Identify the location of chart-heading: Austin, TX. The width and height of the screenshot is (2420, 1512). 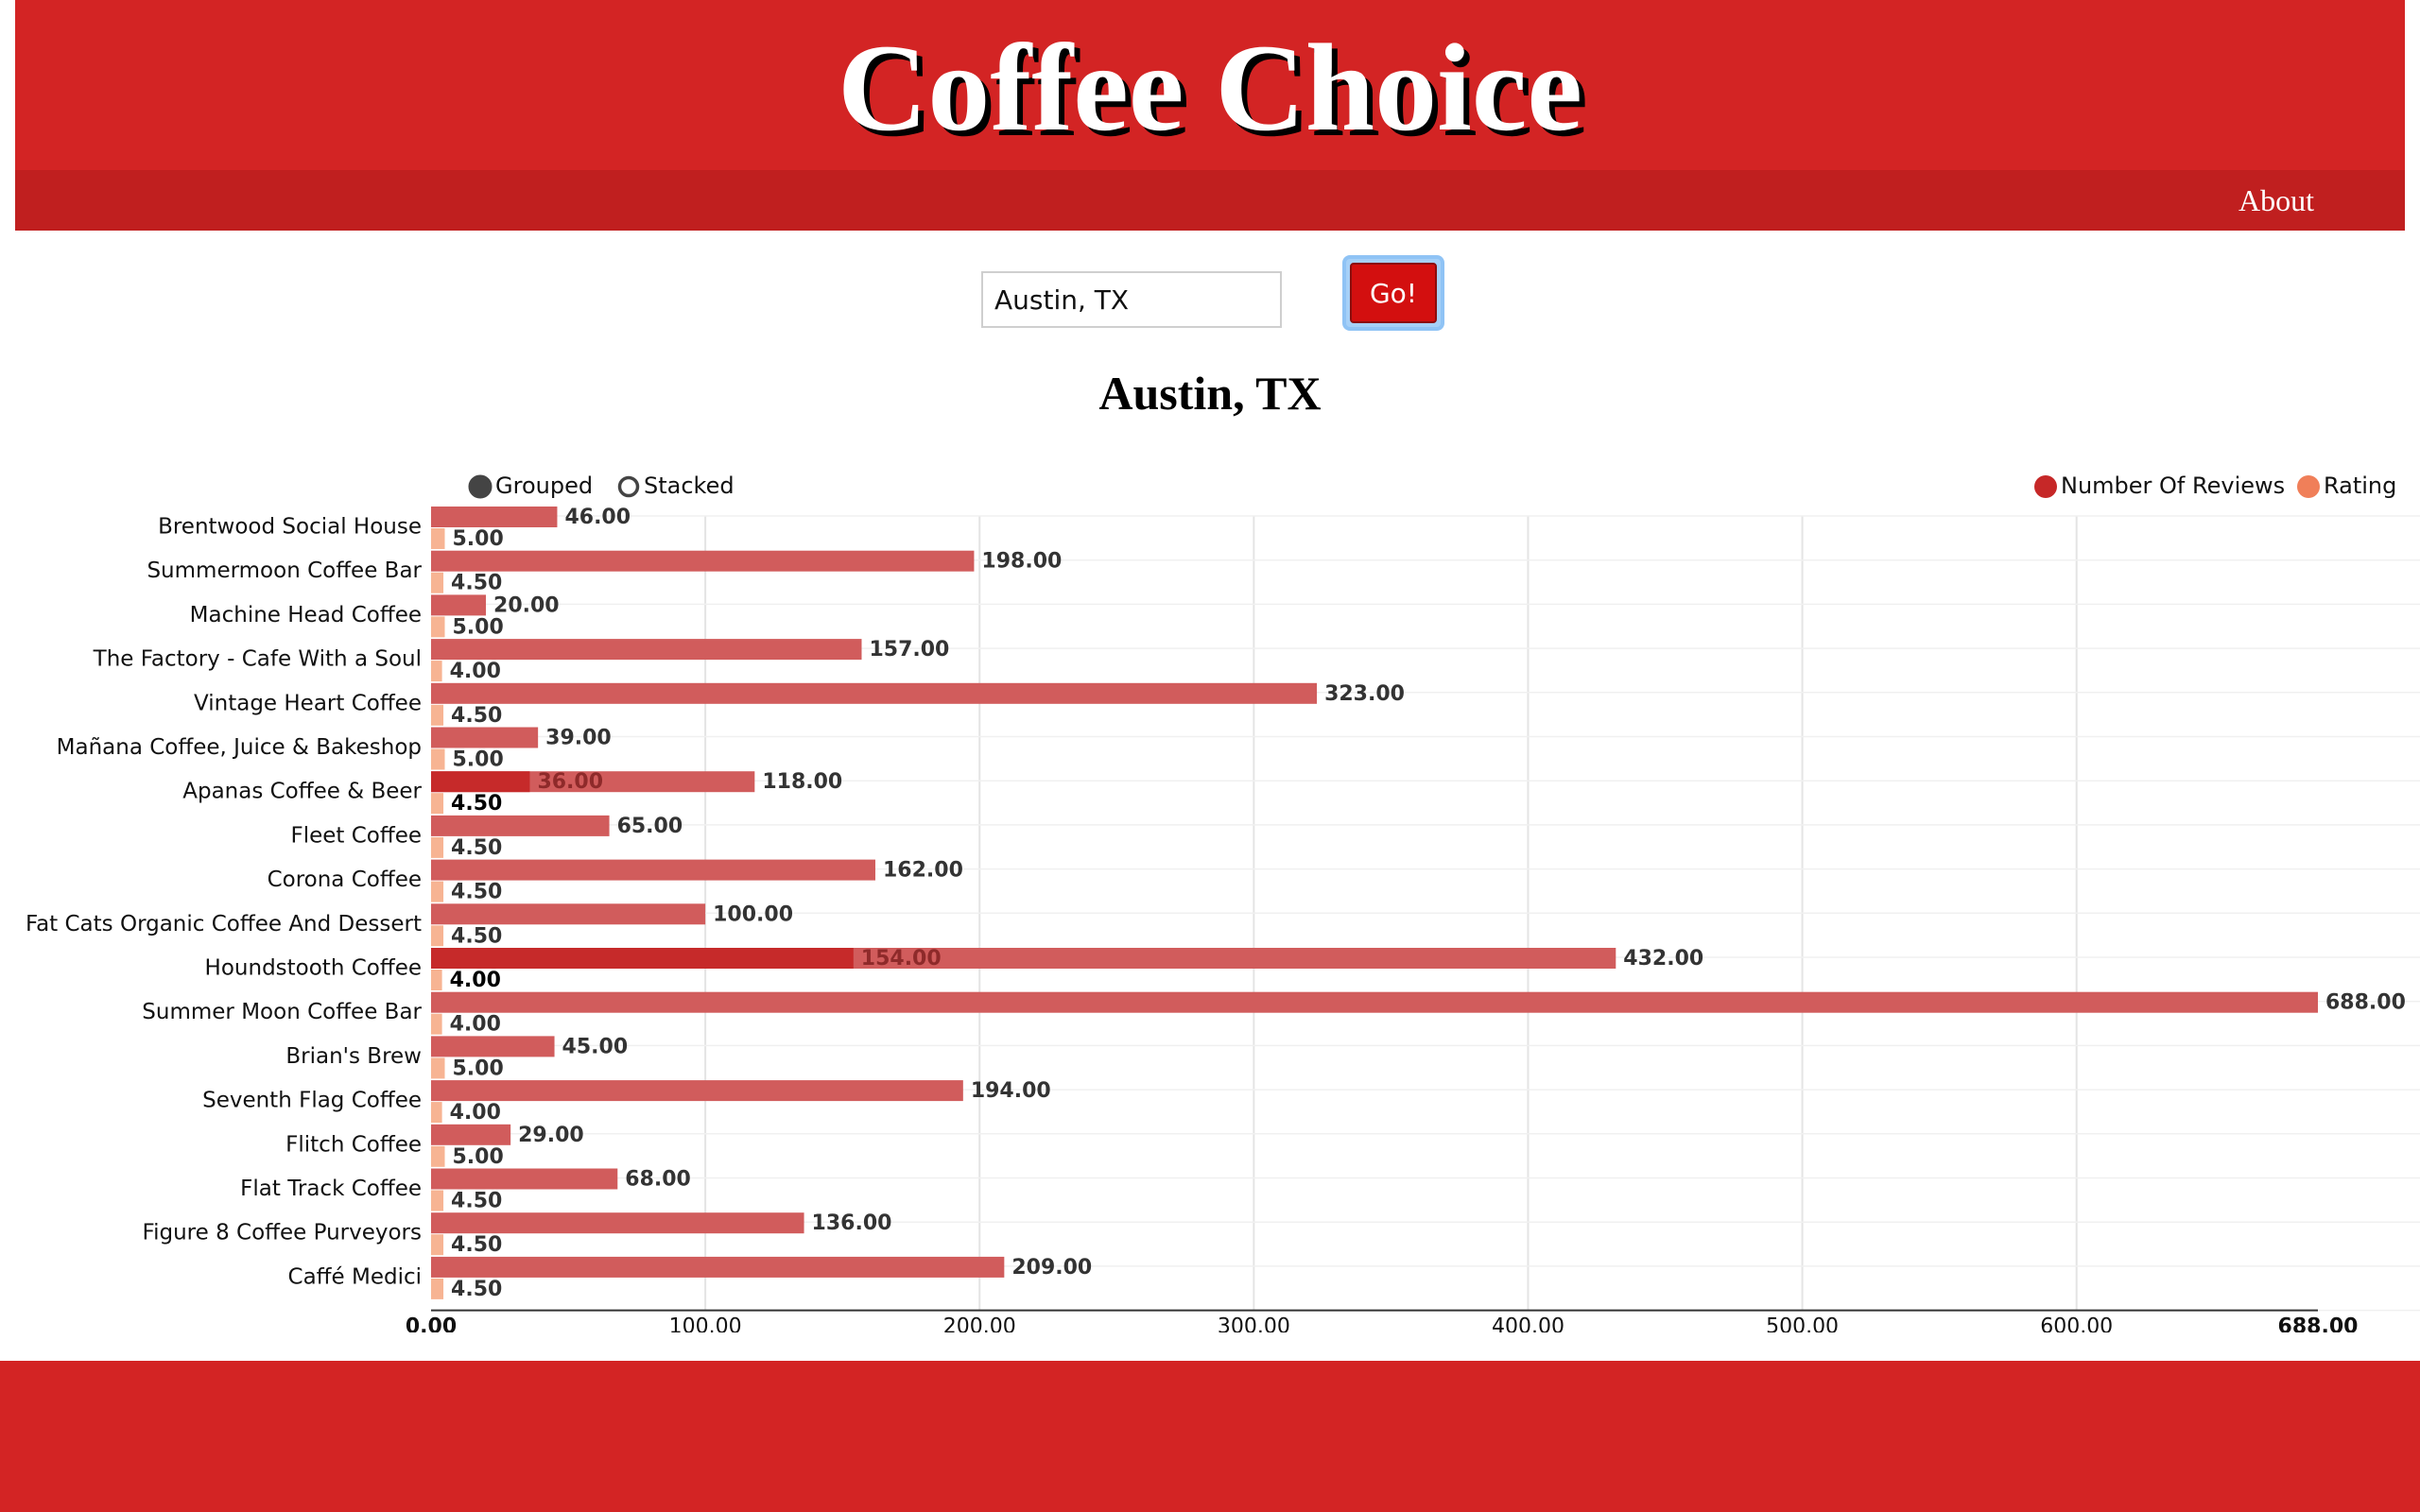
(1210, 393).